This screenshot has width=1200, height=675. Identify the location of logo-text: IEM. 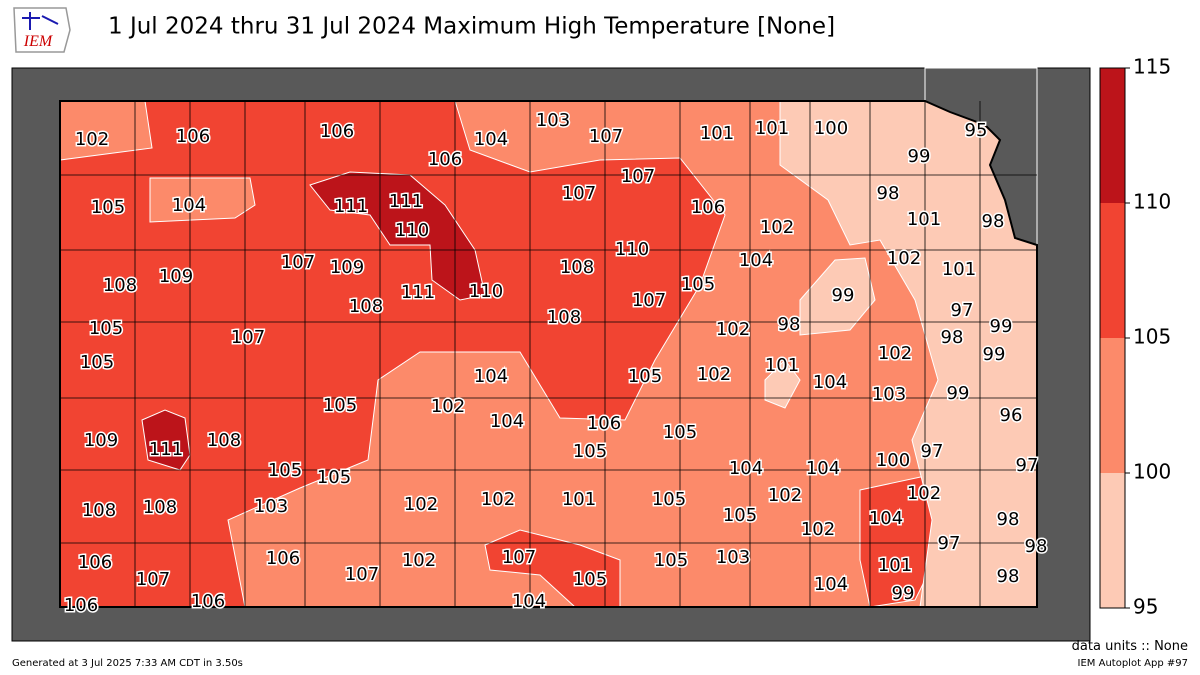
(38, 41).